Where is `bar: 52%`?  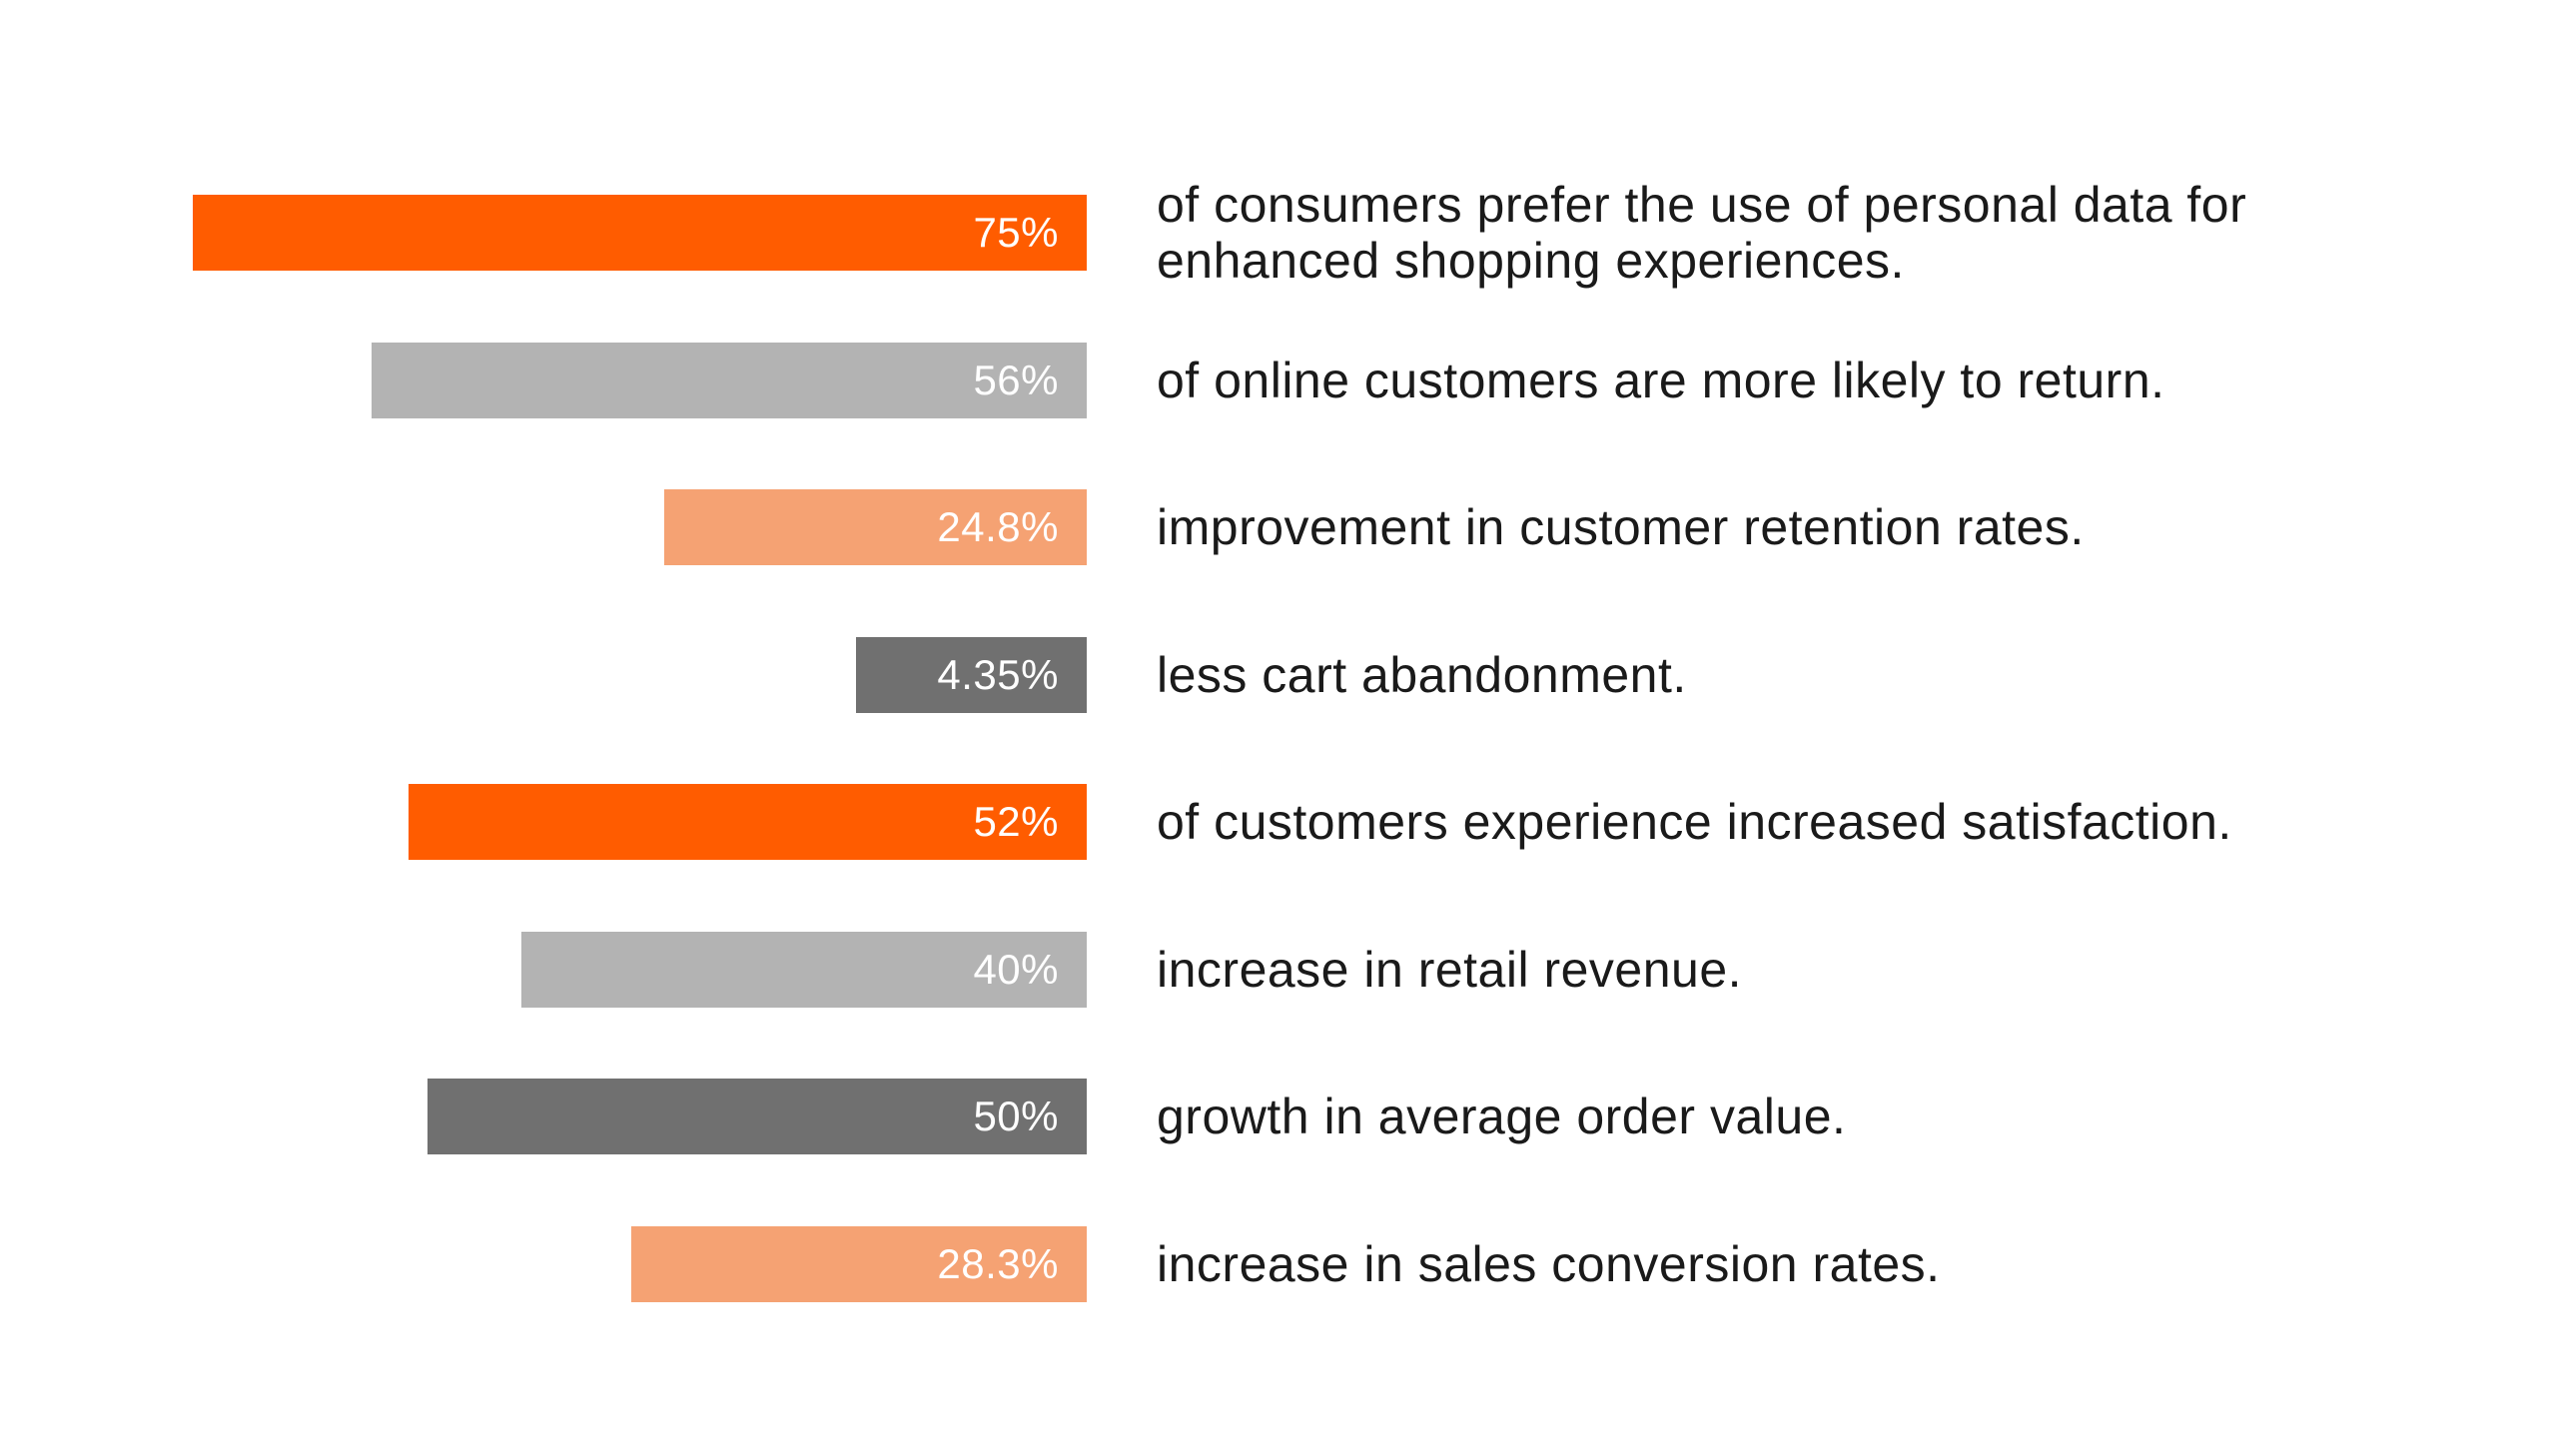
bar: 52% is located at coordinates (748, 822).